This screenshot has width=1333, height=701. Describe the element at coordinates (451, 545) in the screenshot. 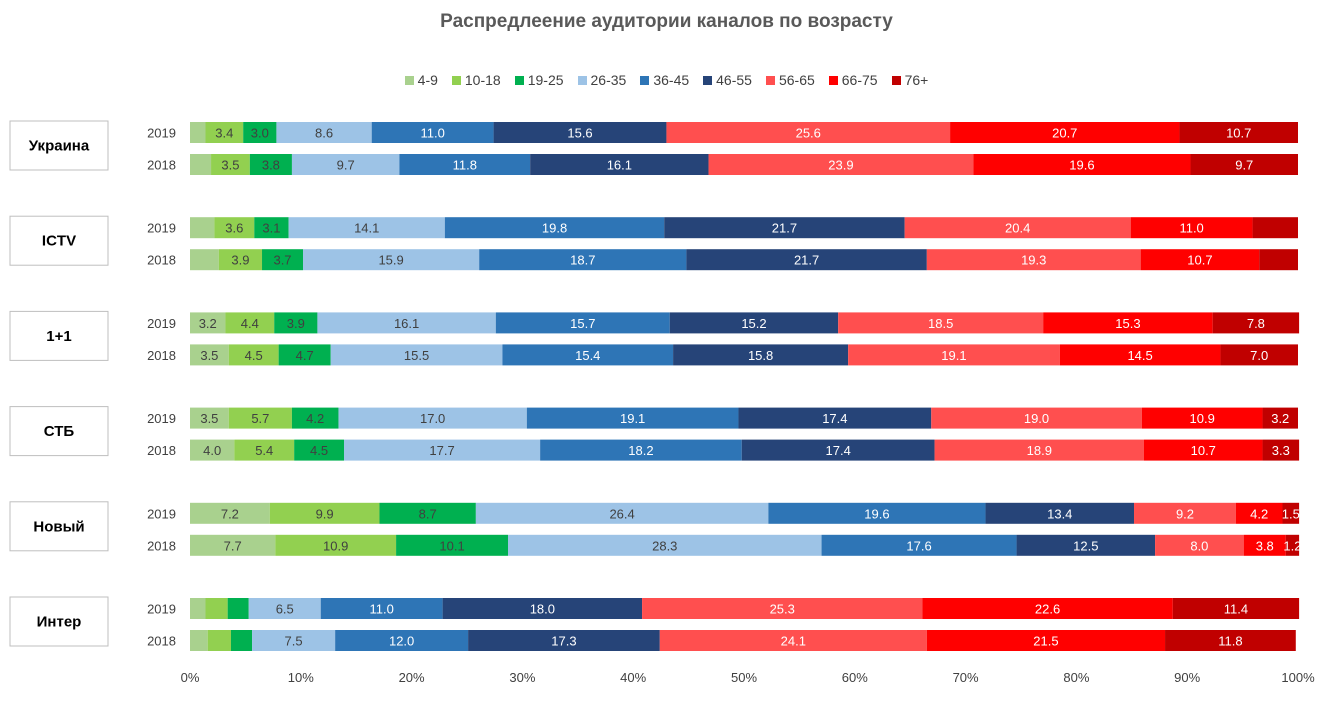

I see `data-label: 10.1` at that location.